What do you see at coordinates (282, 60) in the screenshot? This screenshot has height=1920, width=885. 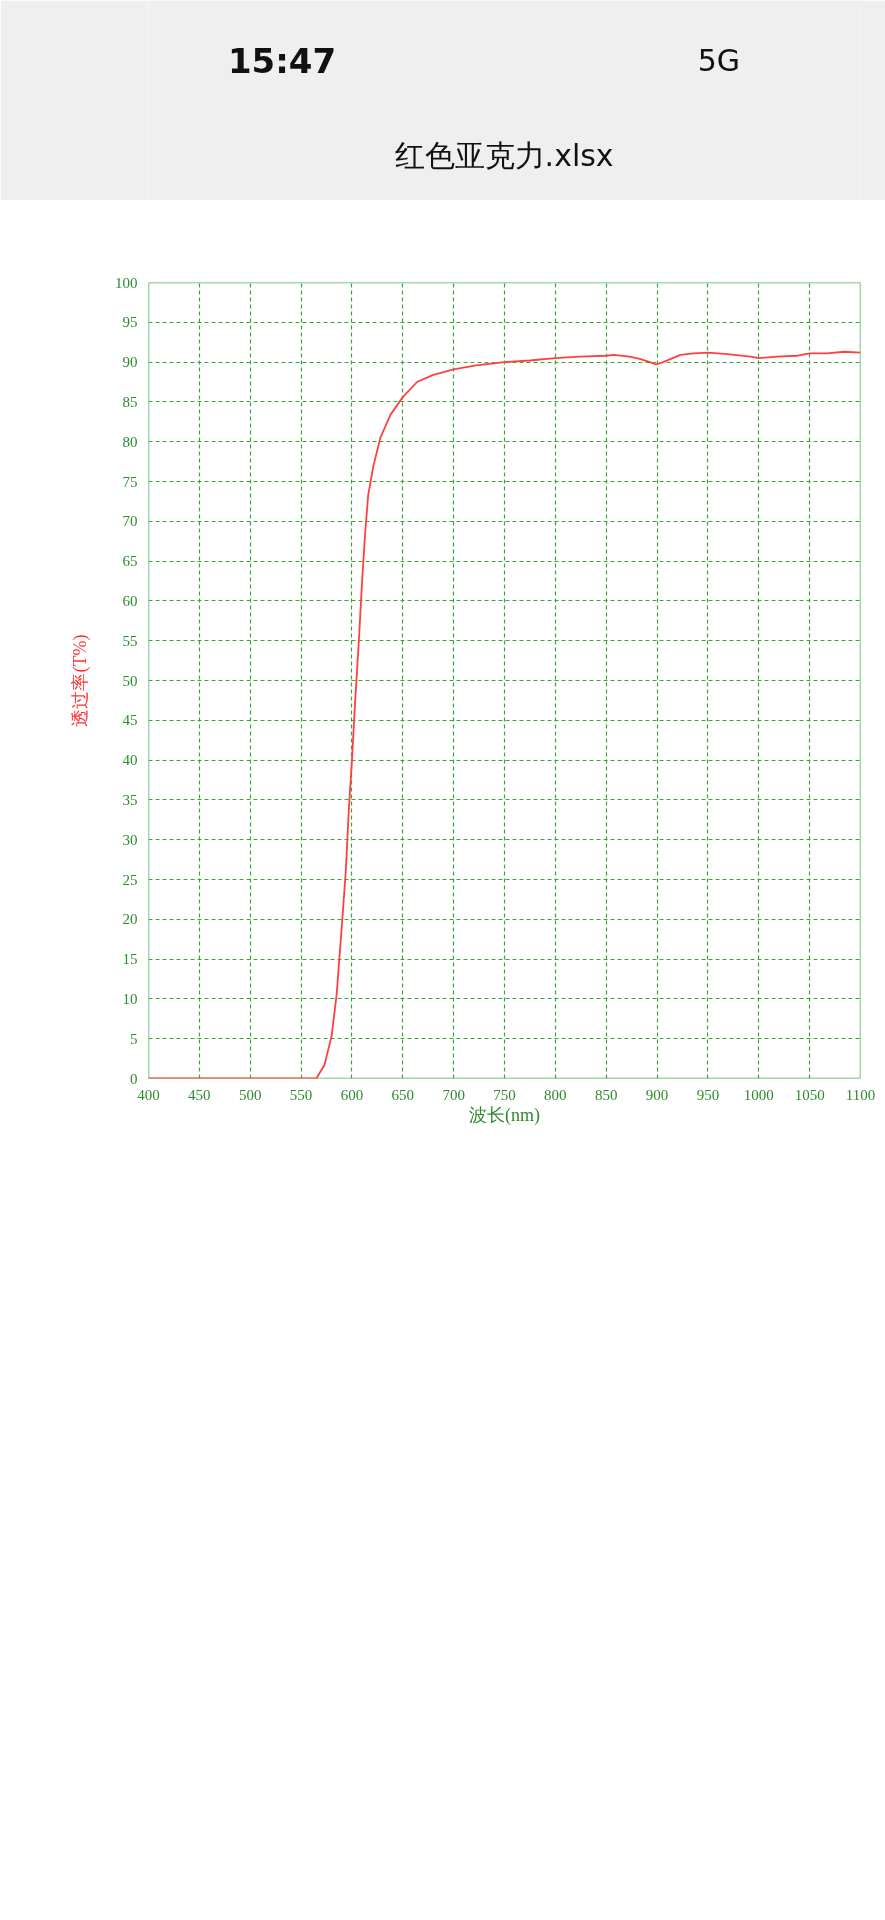 I see `text: 15:47` at bounding box center [282, 60].